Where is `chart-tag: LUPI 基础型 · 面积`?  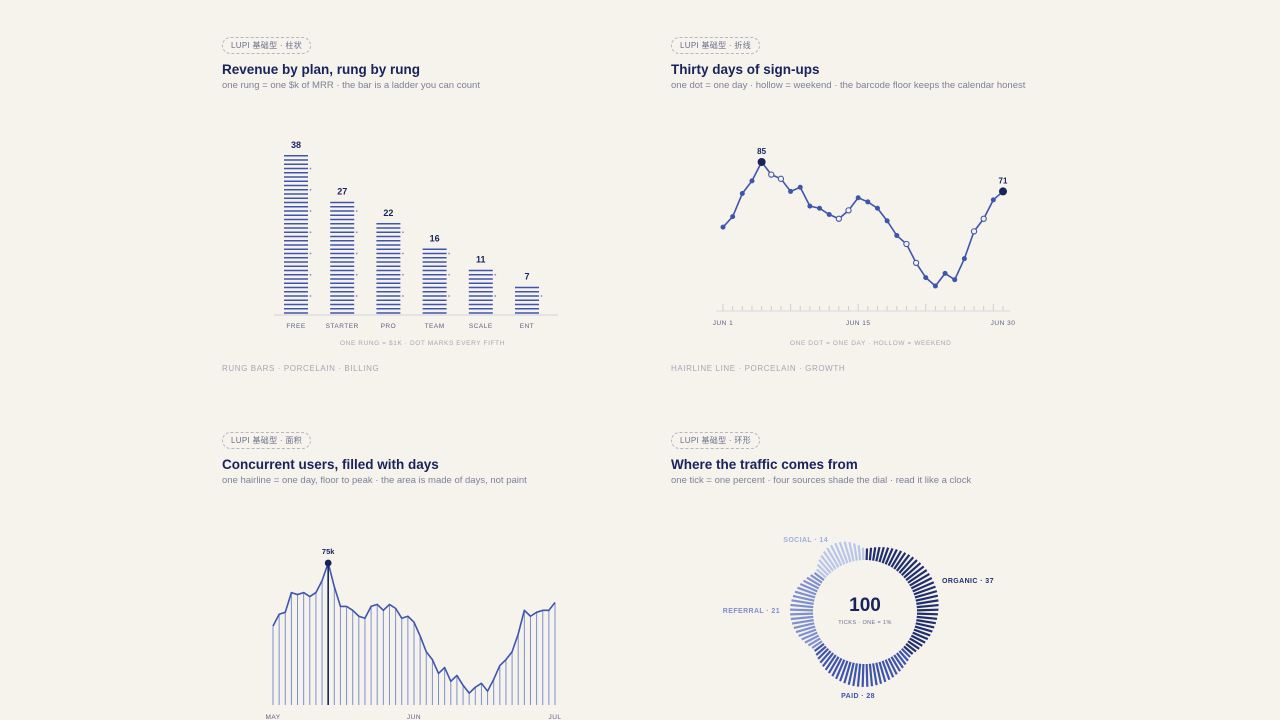
chart-tag: LUPI 基础型 · 面积 is located at coordinates (267, 440).